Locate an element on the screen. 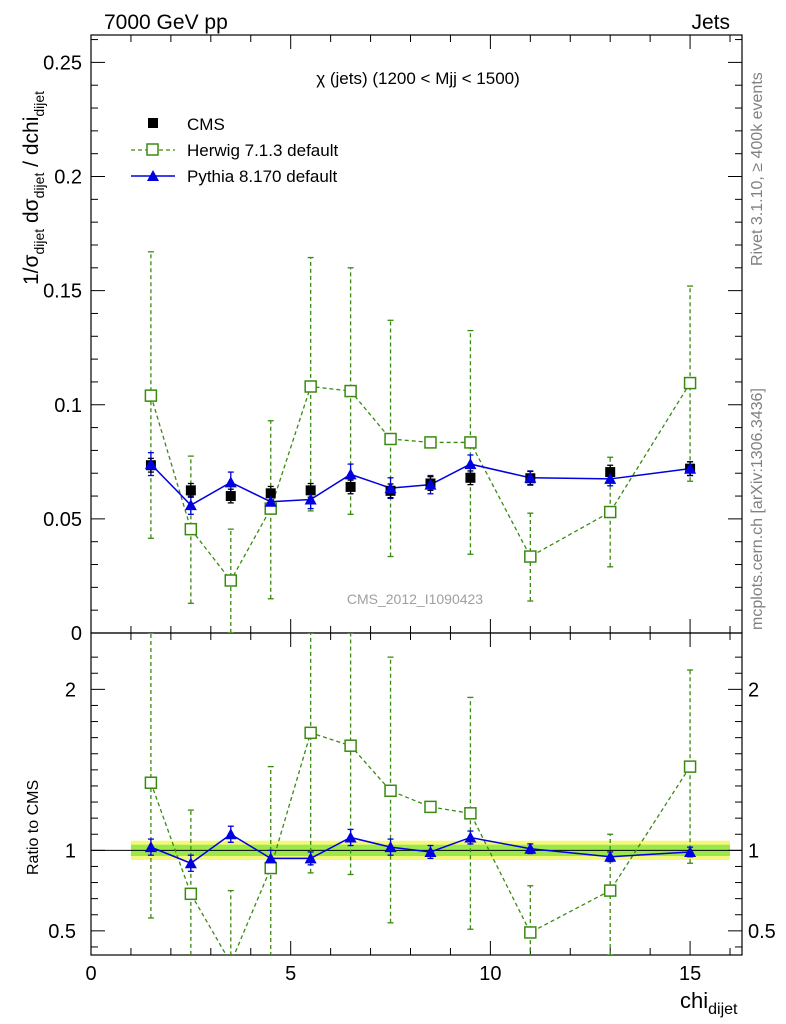 This screenshot has width=786, height=1024. legend-cms-label: CMS is located at coordinates (206, 124).